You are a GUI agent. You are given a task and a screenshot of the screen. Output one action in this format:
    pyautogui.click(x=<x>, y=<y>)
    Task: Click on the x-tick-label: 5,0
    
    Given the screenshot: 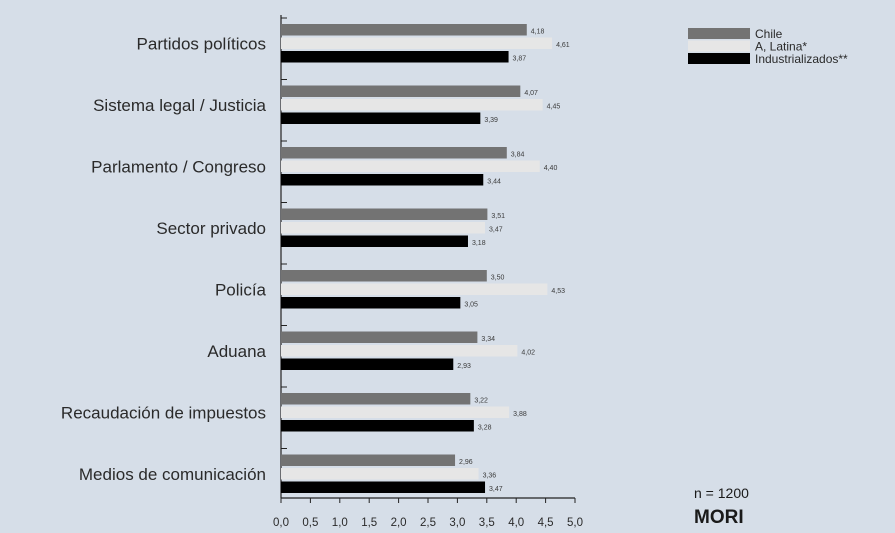 What is the action you would take?
    pyautogui.click(x=575, y=523)
    